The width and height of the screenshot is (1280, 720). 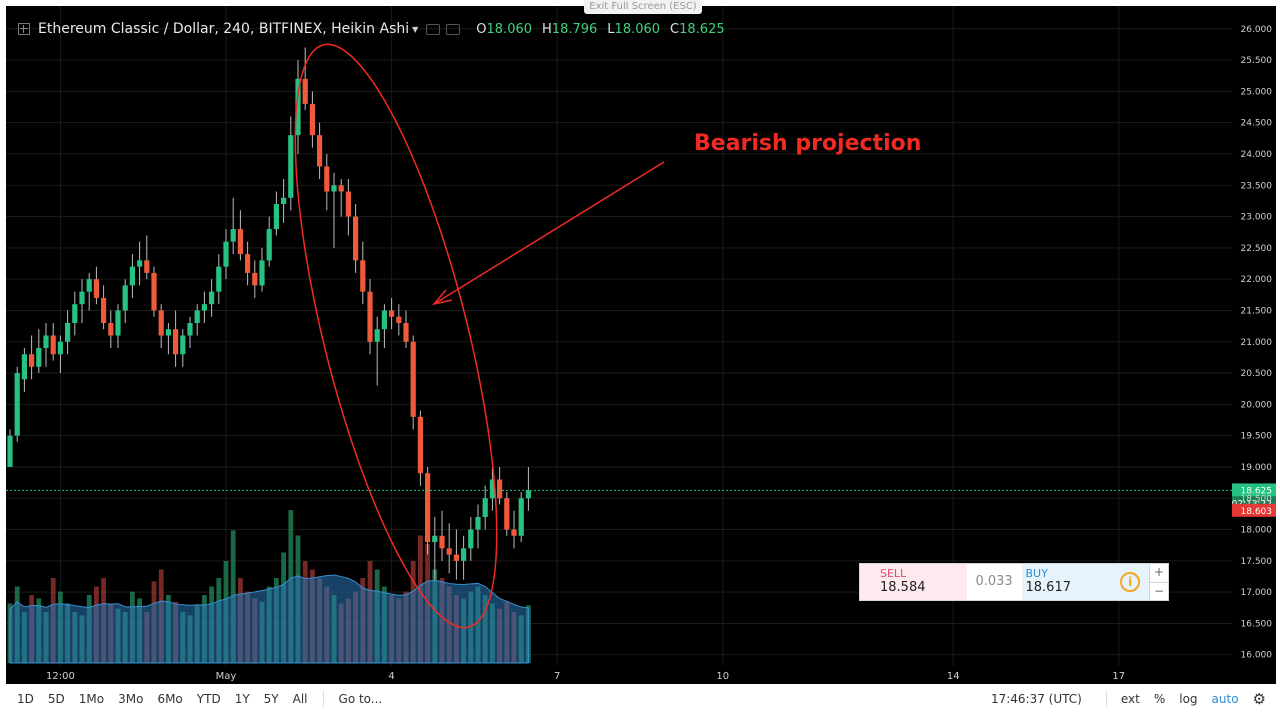 I want to click on scale-options: 17:46:37 (UTC) ext % log auto ⚙, so click(x=1121, y=699).